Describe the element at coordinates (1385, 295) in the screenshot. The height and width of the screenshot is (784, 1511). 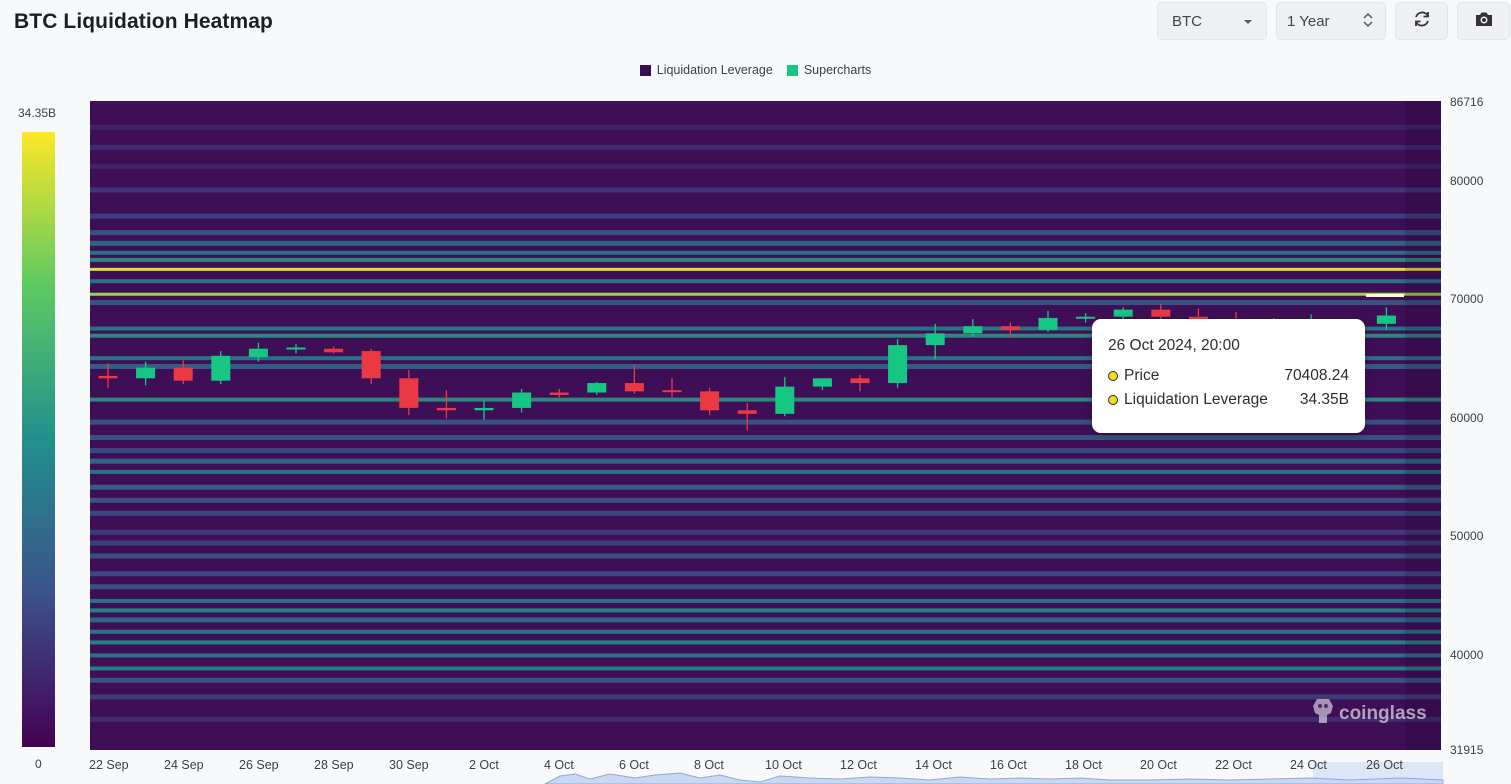
I see `current-price-marker` at that location.